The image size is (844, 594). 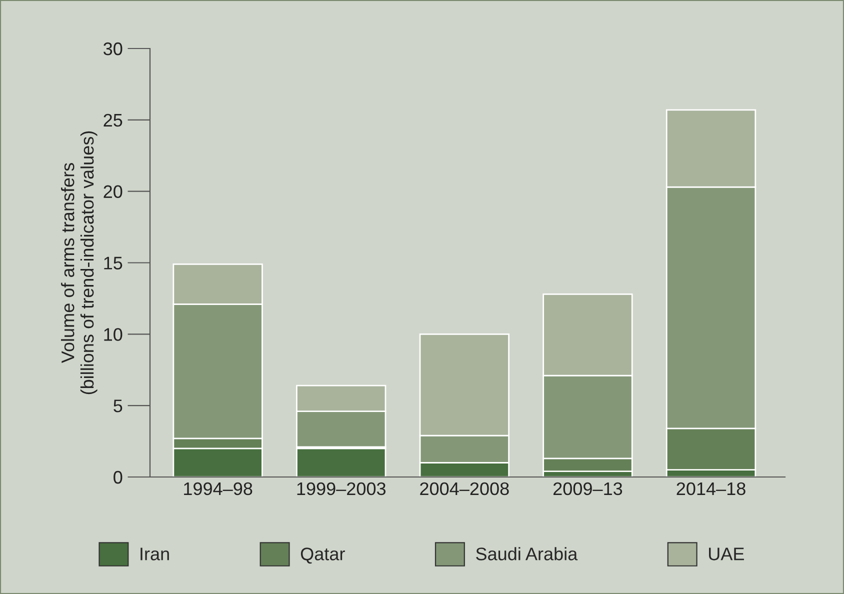 What do you see at coordinates (113, 191) in the screenshot?
I see `y-tick-label: 20` at bounding box center [113, 191].